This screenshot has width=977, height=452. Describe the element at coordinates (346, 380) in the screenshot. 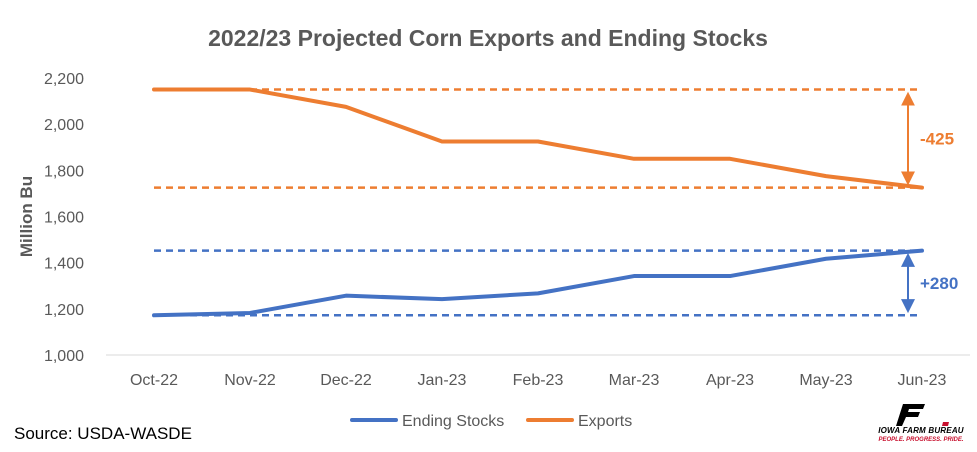

I see `x-tick-label: Dec-22` at that location.